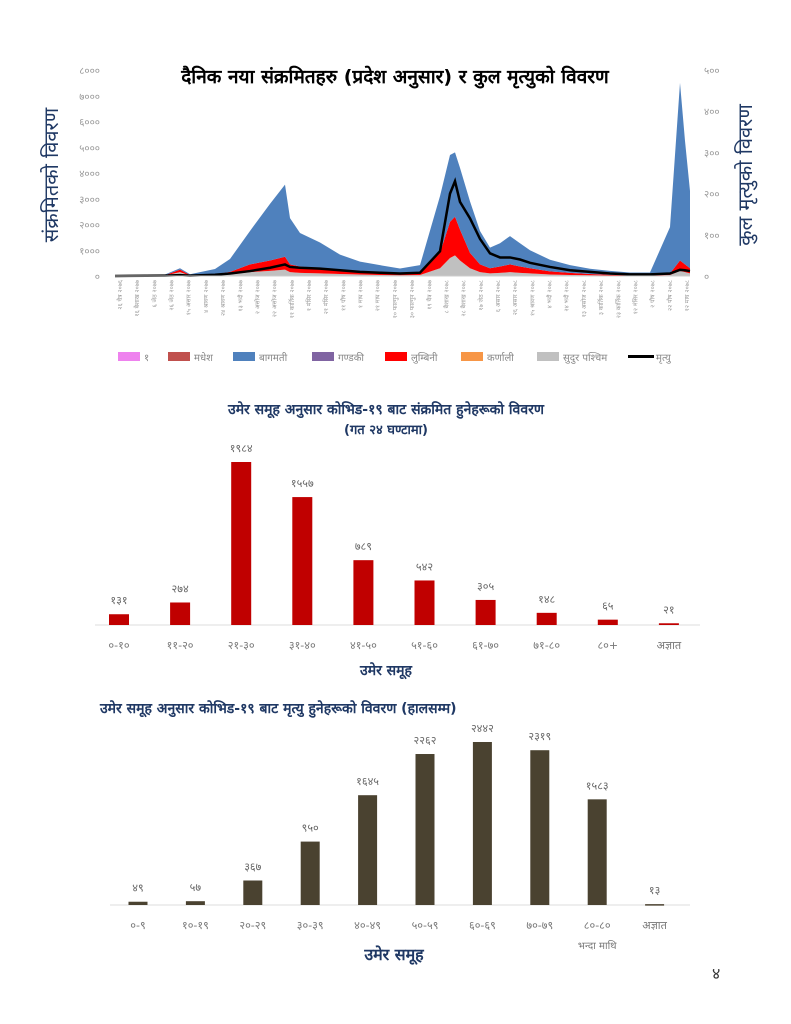 Image resolution: width=791 pixels, height=1024 pixels. I want to click on x-tick-label: १९ चैत्र २०७७, so click(429, 295).